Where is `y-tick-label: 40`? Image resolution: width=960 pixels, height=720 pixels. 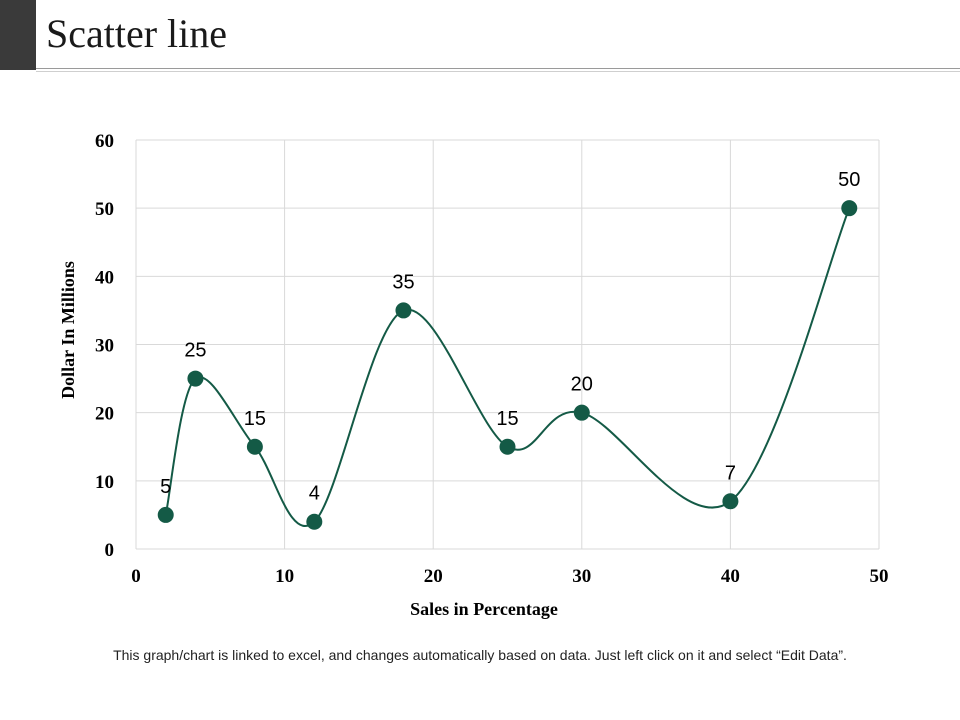 y-tick-label: 40 is located at coordinates (104, 277).